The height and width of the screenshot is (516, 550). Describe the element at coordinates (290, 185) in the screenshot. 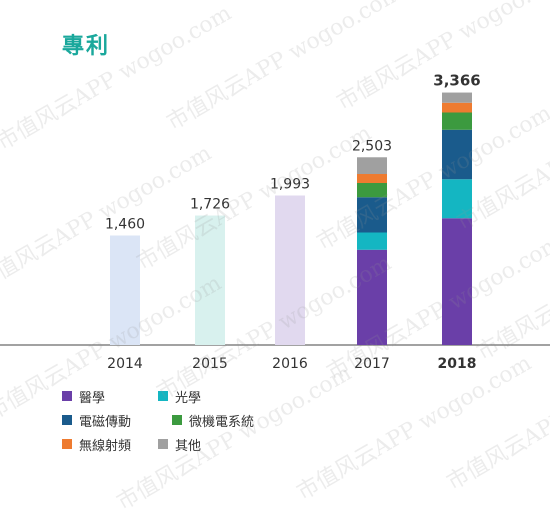

I see `data-label-2016: 1,993` at that location.